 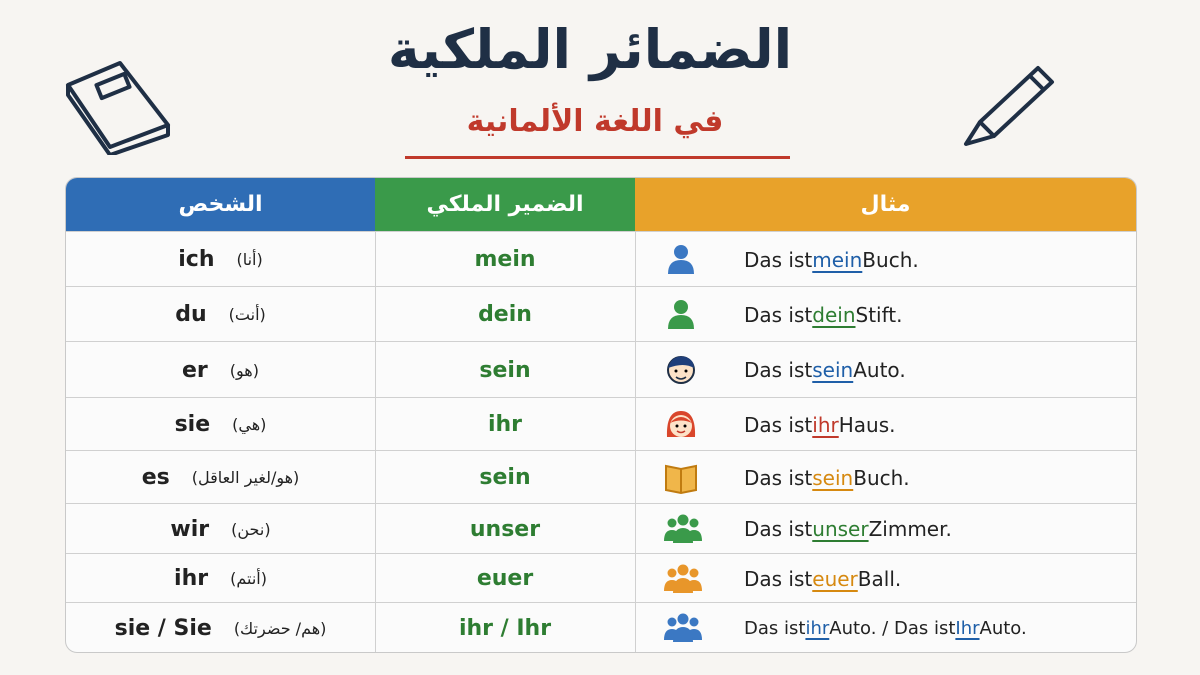 What do you see at coordinates (939, 424) in the screenshot?
I see `example-cell: Das ist ihr Haus.` at bounding box center [939, 424].